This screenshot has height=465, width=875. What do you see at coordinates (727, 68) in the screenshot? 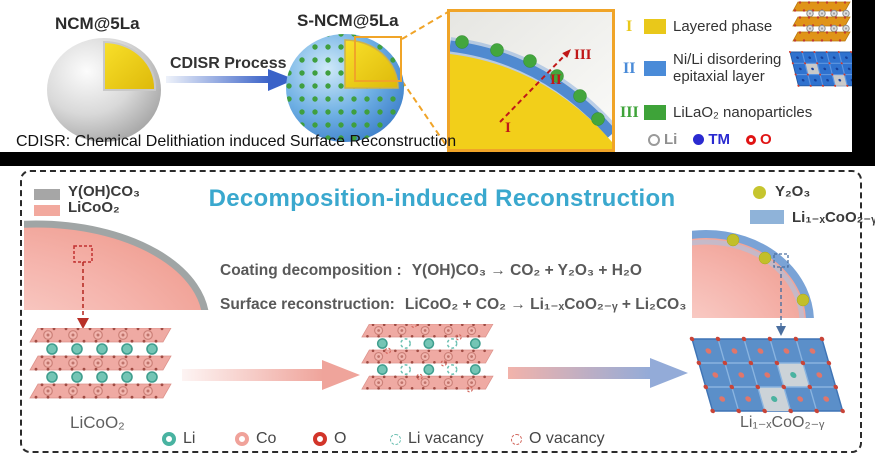
I see `legend-label-epitaxial: Ni/Li disordering epitaxial layer` at bounding box center [727, 68].